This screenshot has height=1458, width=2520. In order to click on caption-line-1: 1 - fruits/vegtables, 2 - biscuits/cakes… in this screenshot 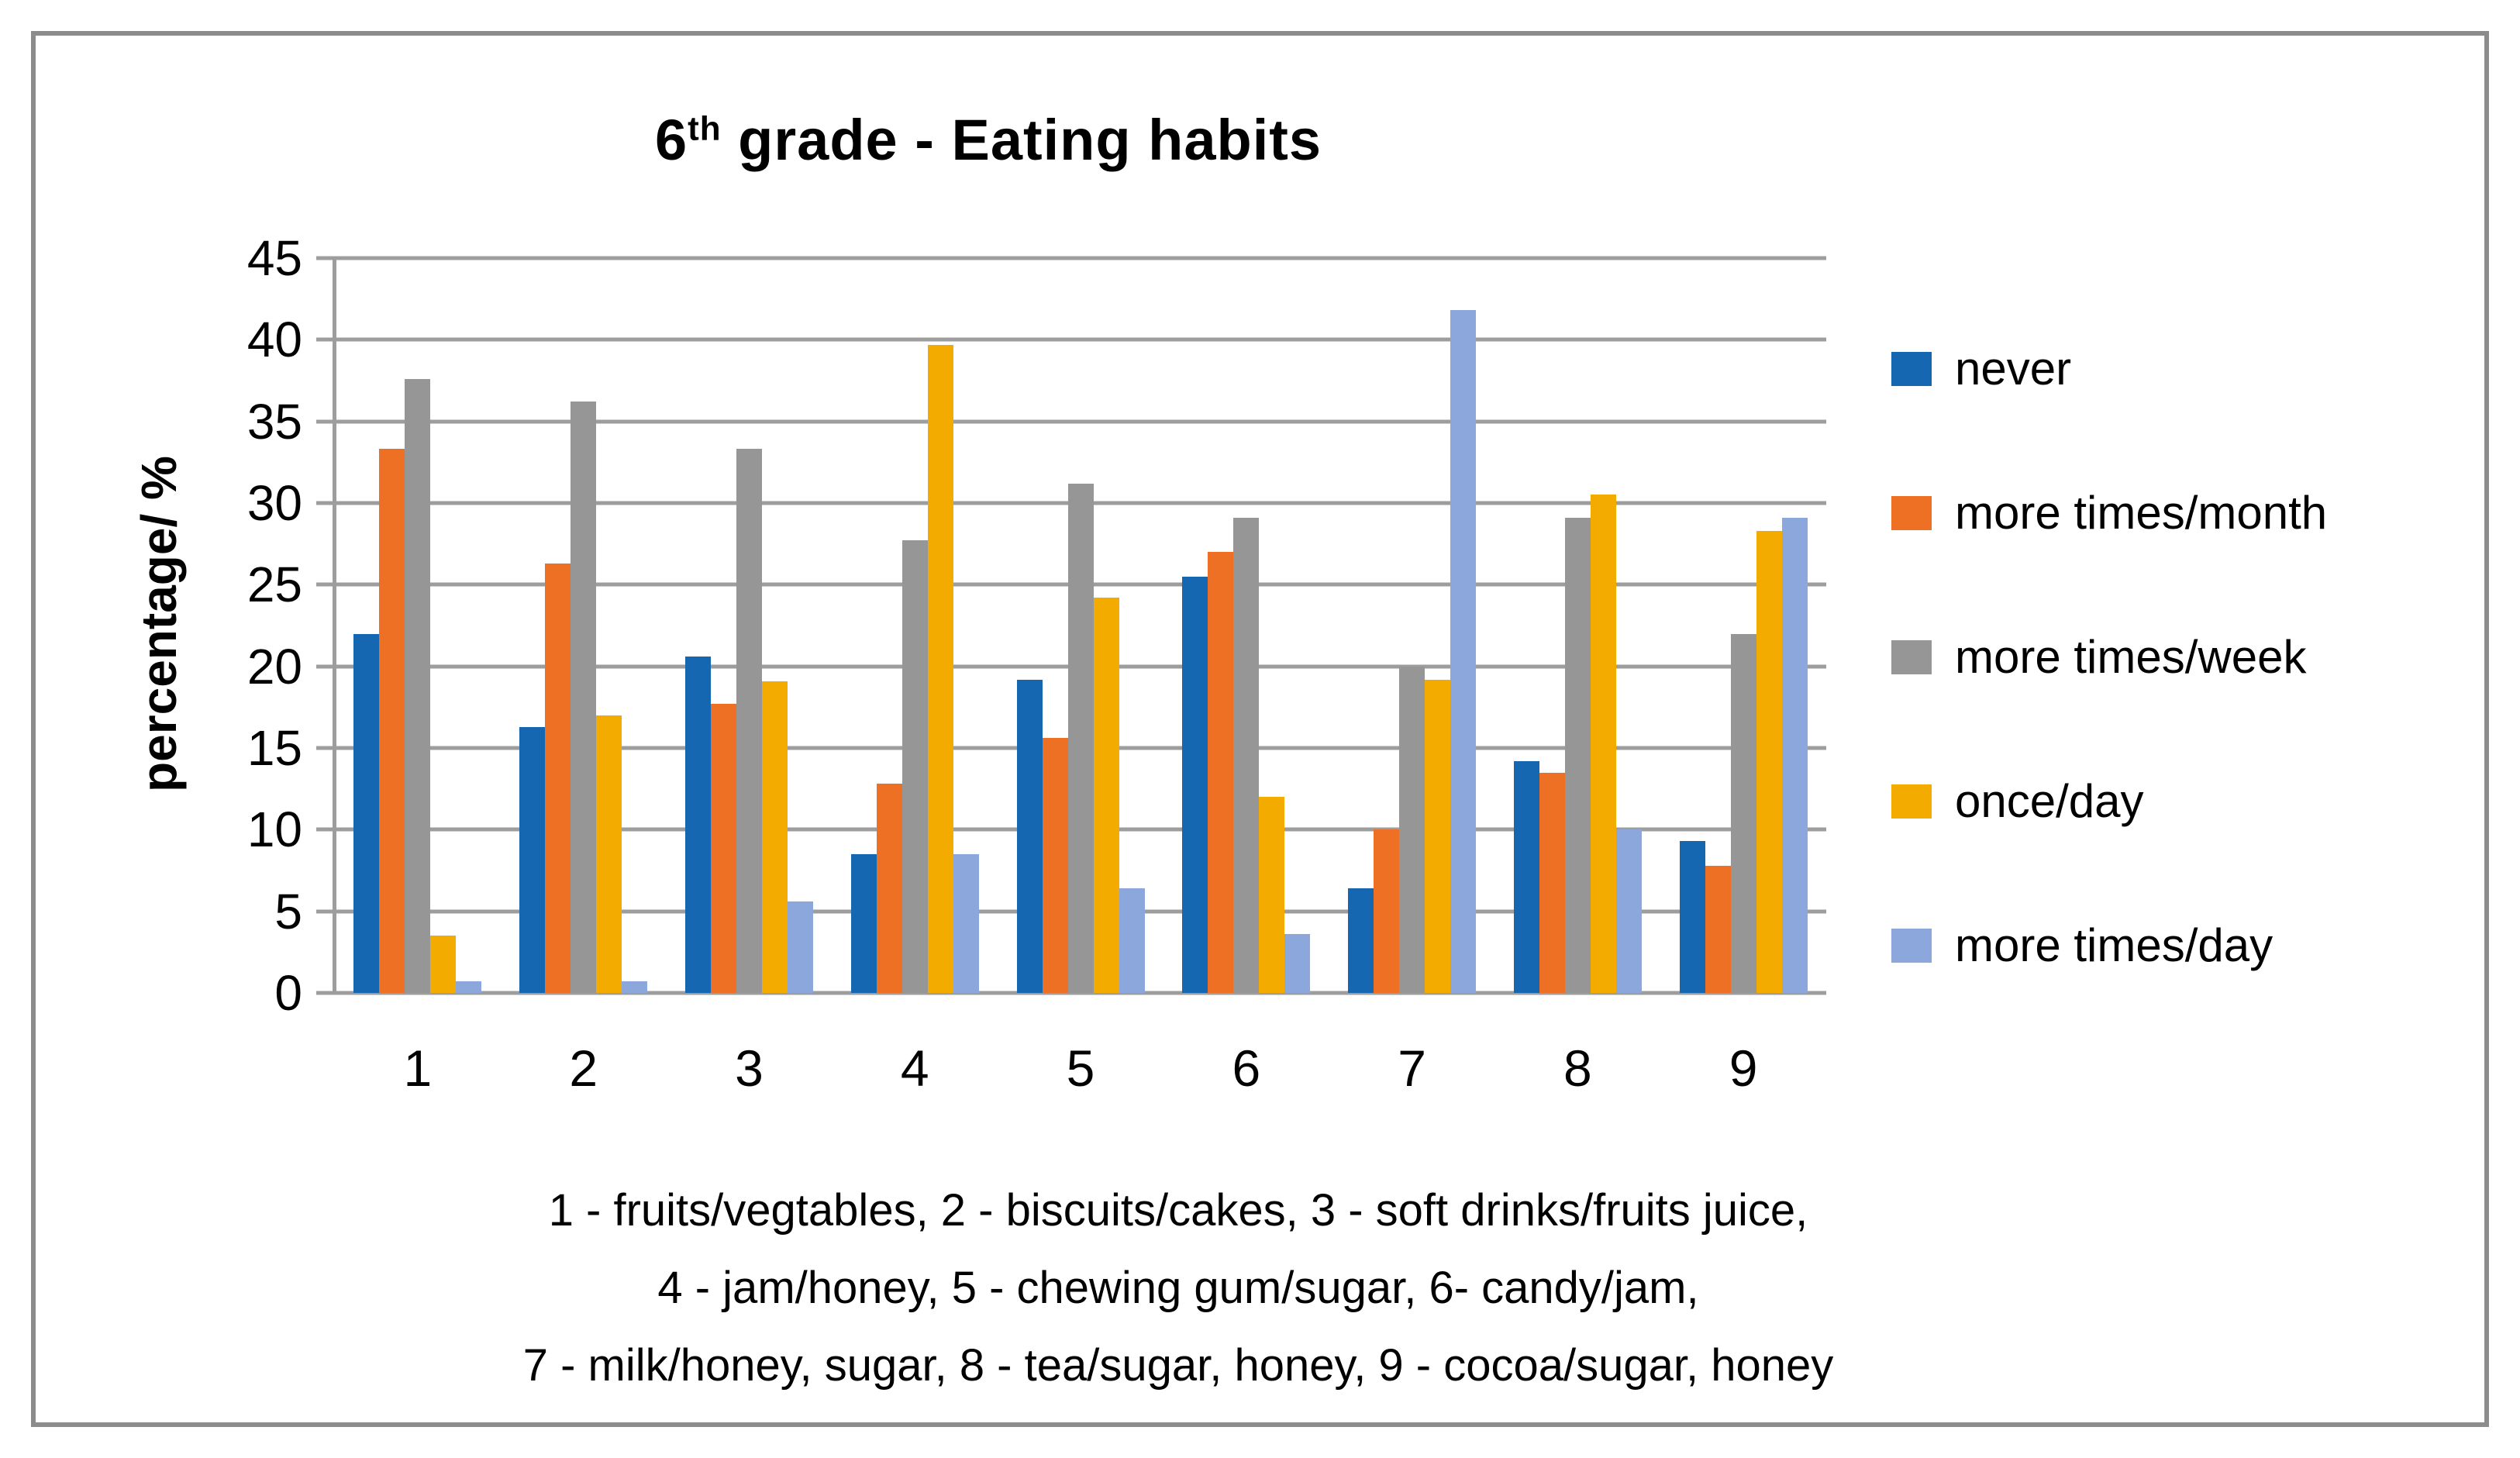, I will do `click(1178, 1210)`.